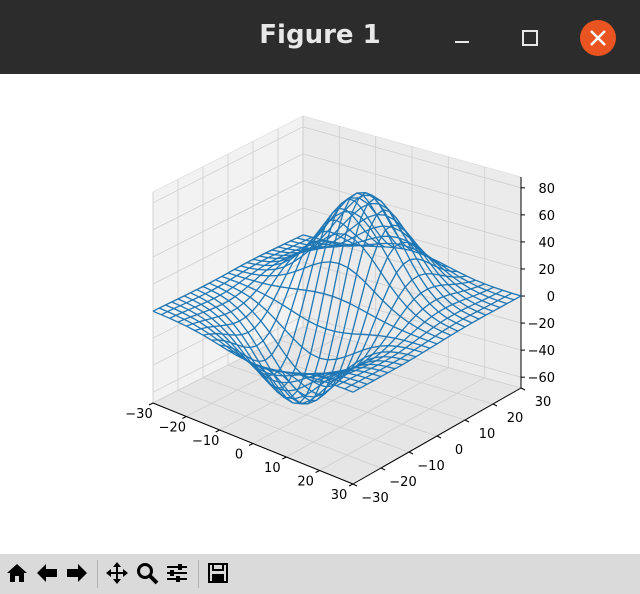  I want to click on configure-subplots-icon, so click(177, 573).